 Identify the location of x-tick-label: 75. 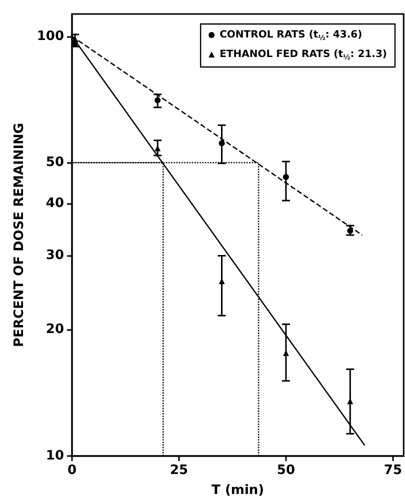
(393, 470).